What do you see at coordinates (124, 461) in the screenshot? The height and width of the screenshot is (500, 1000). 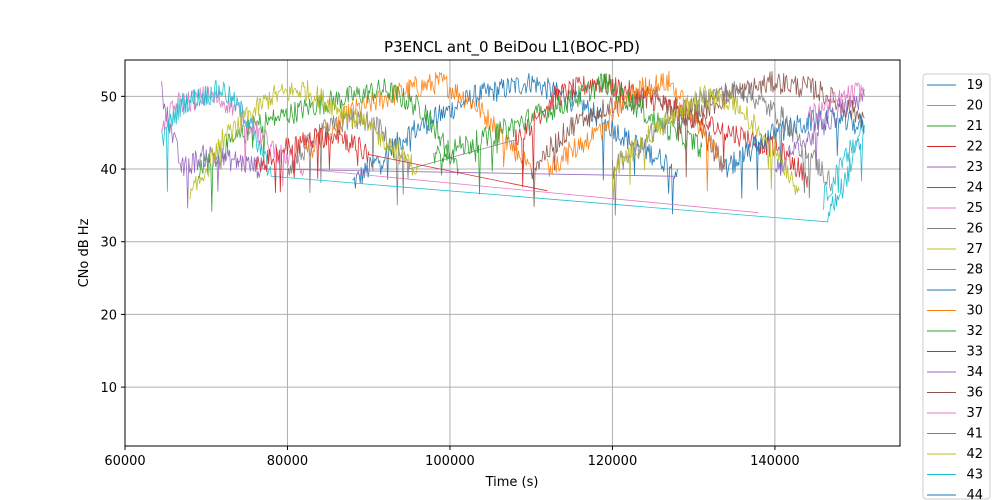 I see `x-tick-label: 60000` at bounding box center [124, 461].